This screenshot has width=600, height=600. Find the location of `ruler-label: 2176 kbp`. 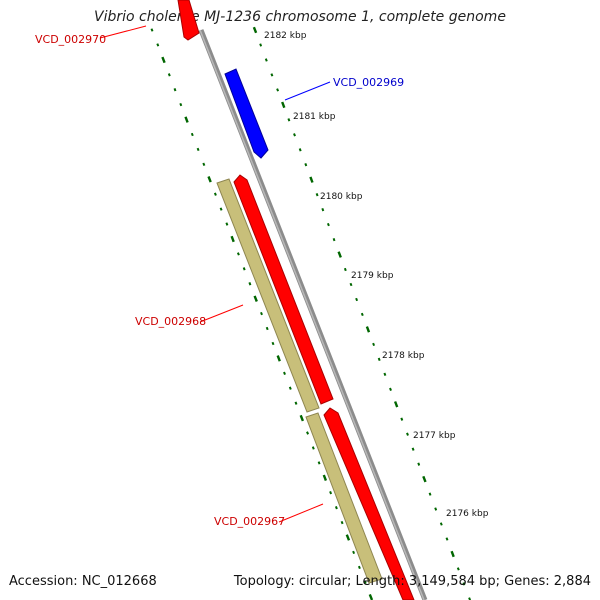

ruler-label: 2176 kbp is located at coordinates (467, 514).